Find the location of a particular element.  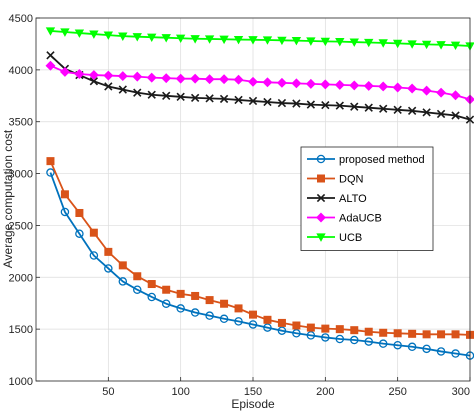

y-axis-label: Average computation cost is located at coordinates (8, 198).